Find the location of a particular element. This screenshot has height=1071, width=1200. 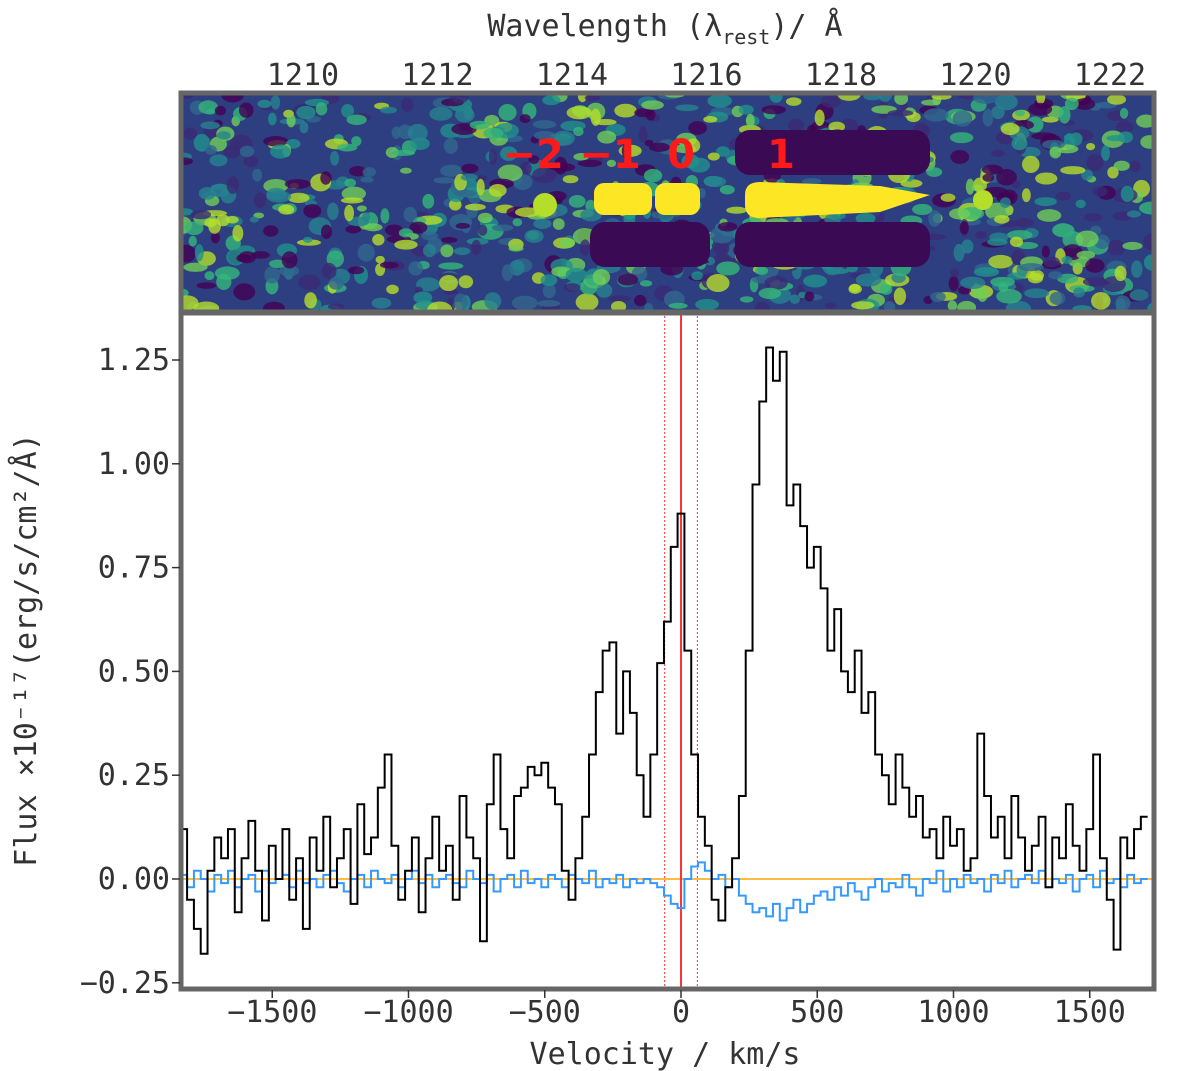

y-tick-label: 1.00 is located at coordinates (134, 464).